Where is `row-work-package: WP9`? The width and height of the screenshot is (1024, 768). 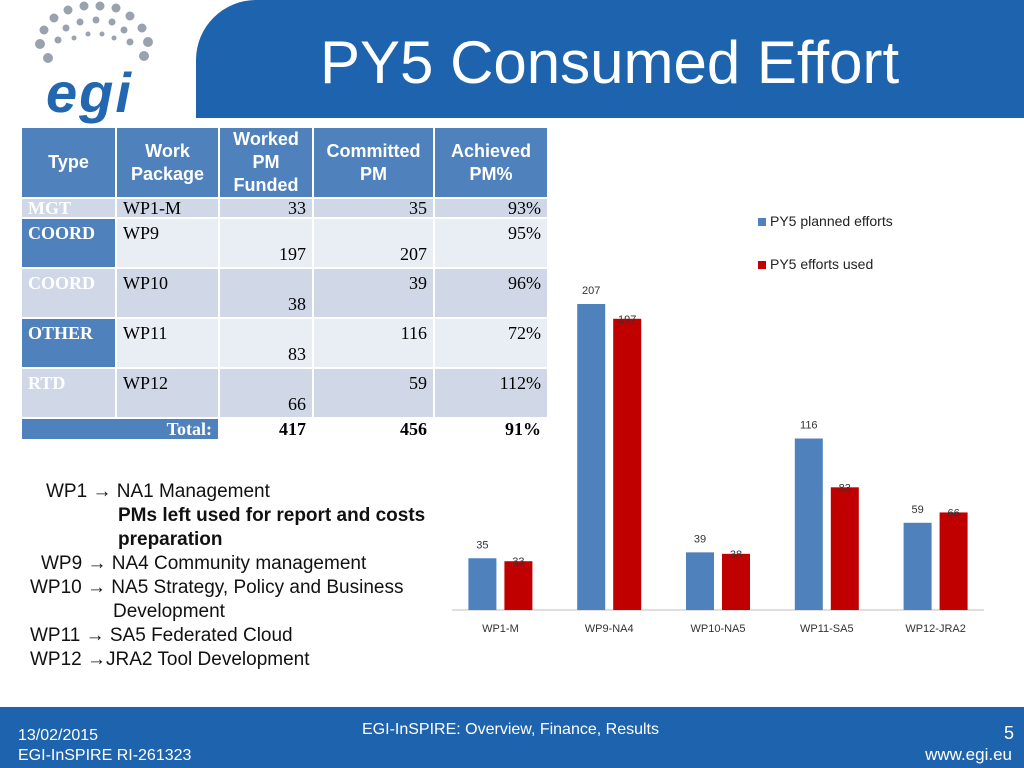
row-work-package: WP9 is located at coordinates (167, 243).